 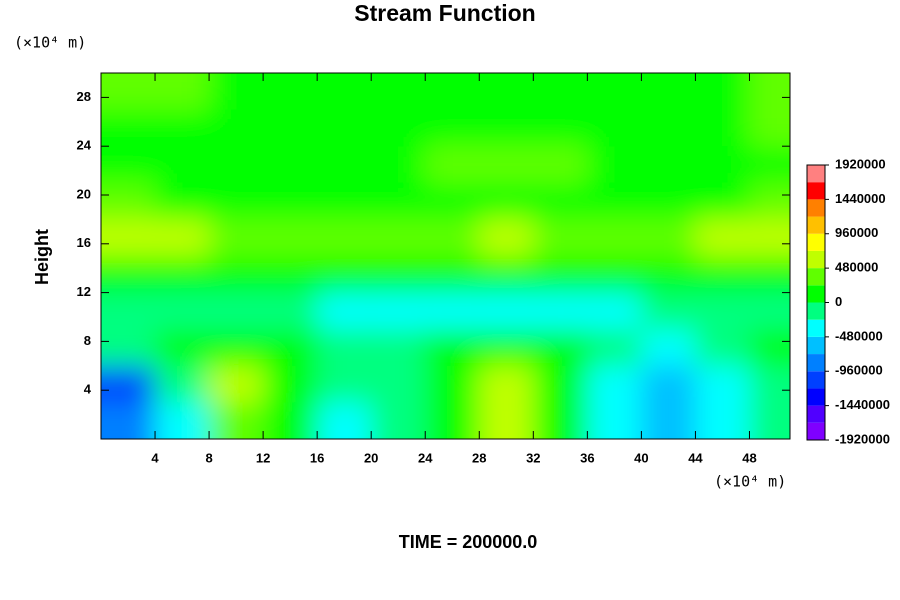 I want to click on colorbar-tick-label: -480000, so click(x=859, y=335).